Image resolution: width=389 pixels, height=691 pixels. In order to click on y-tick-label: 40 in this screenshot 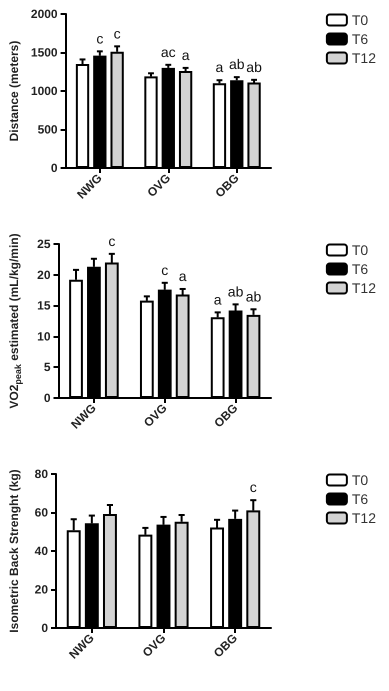, I will do `click(41, 551)`.